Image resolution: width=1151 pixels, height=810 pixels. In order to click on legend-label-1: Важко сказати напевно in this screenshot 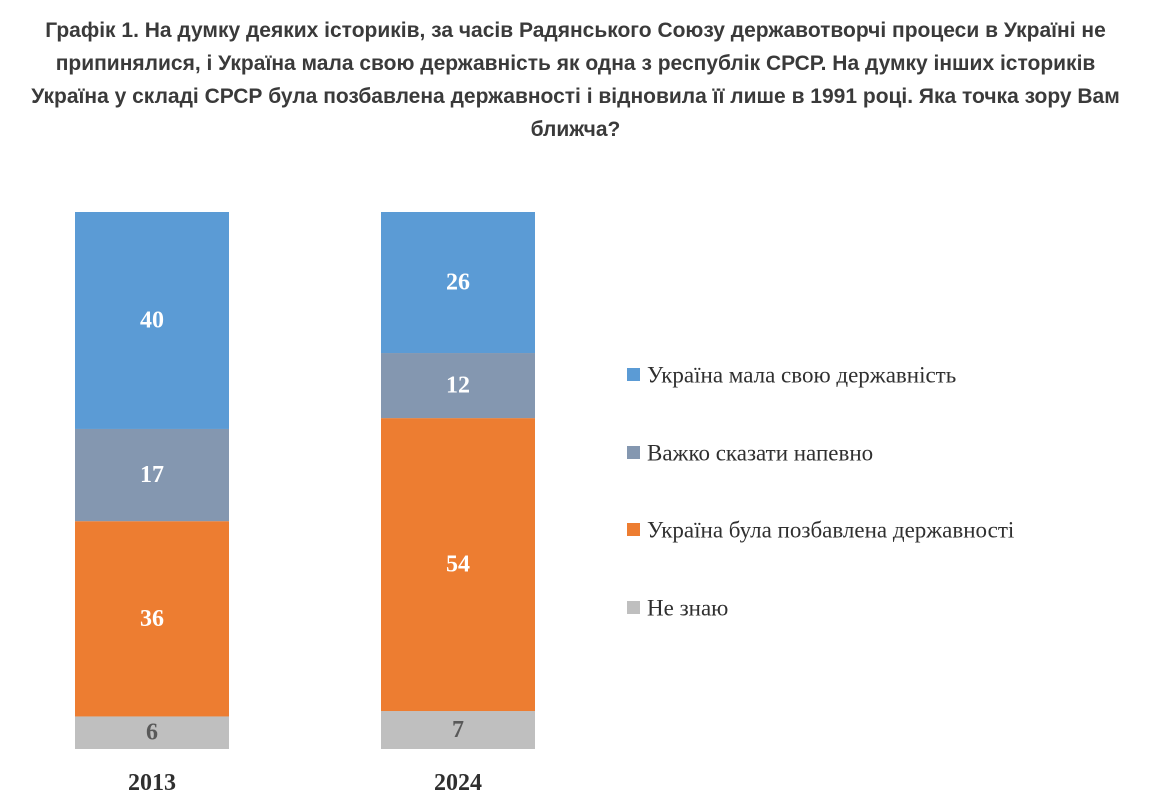, I will do `click(760, 453)`.